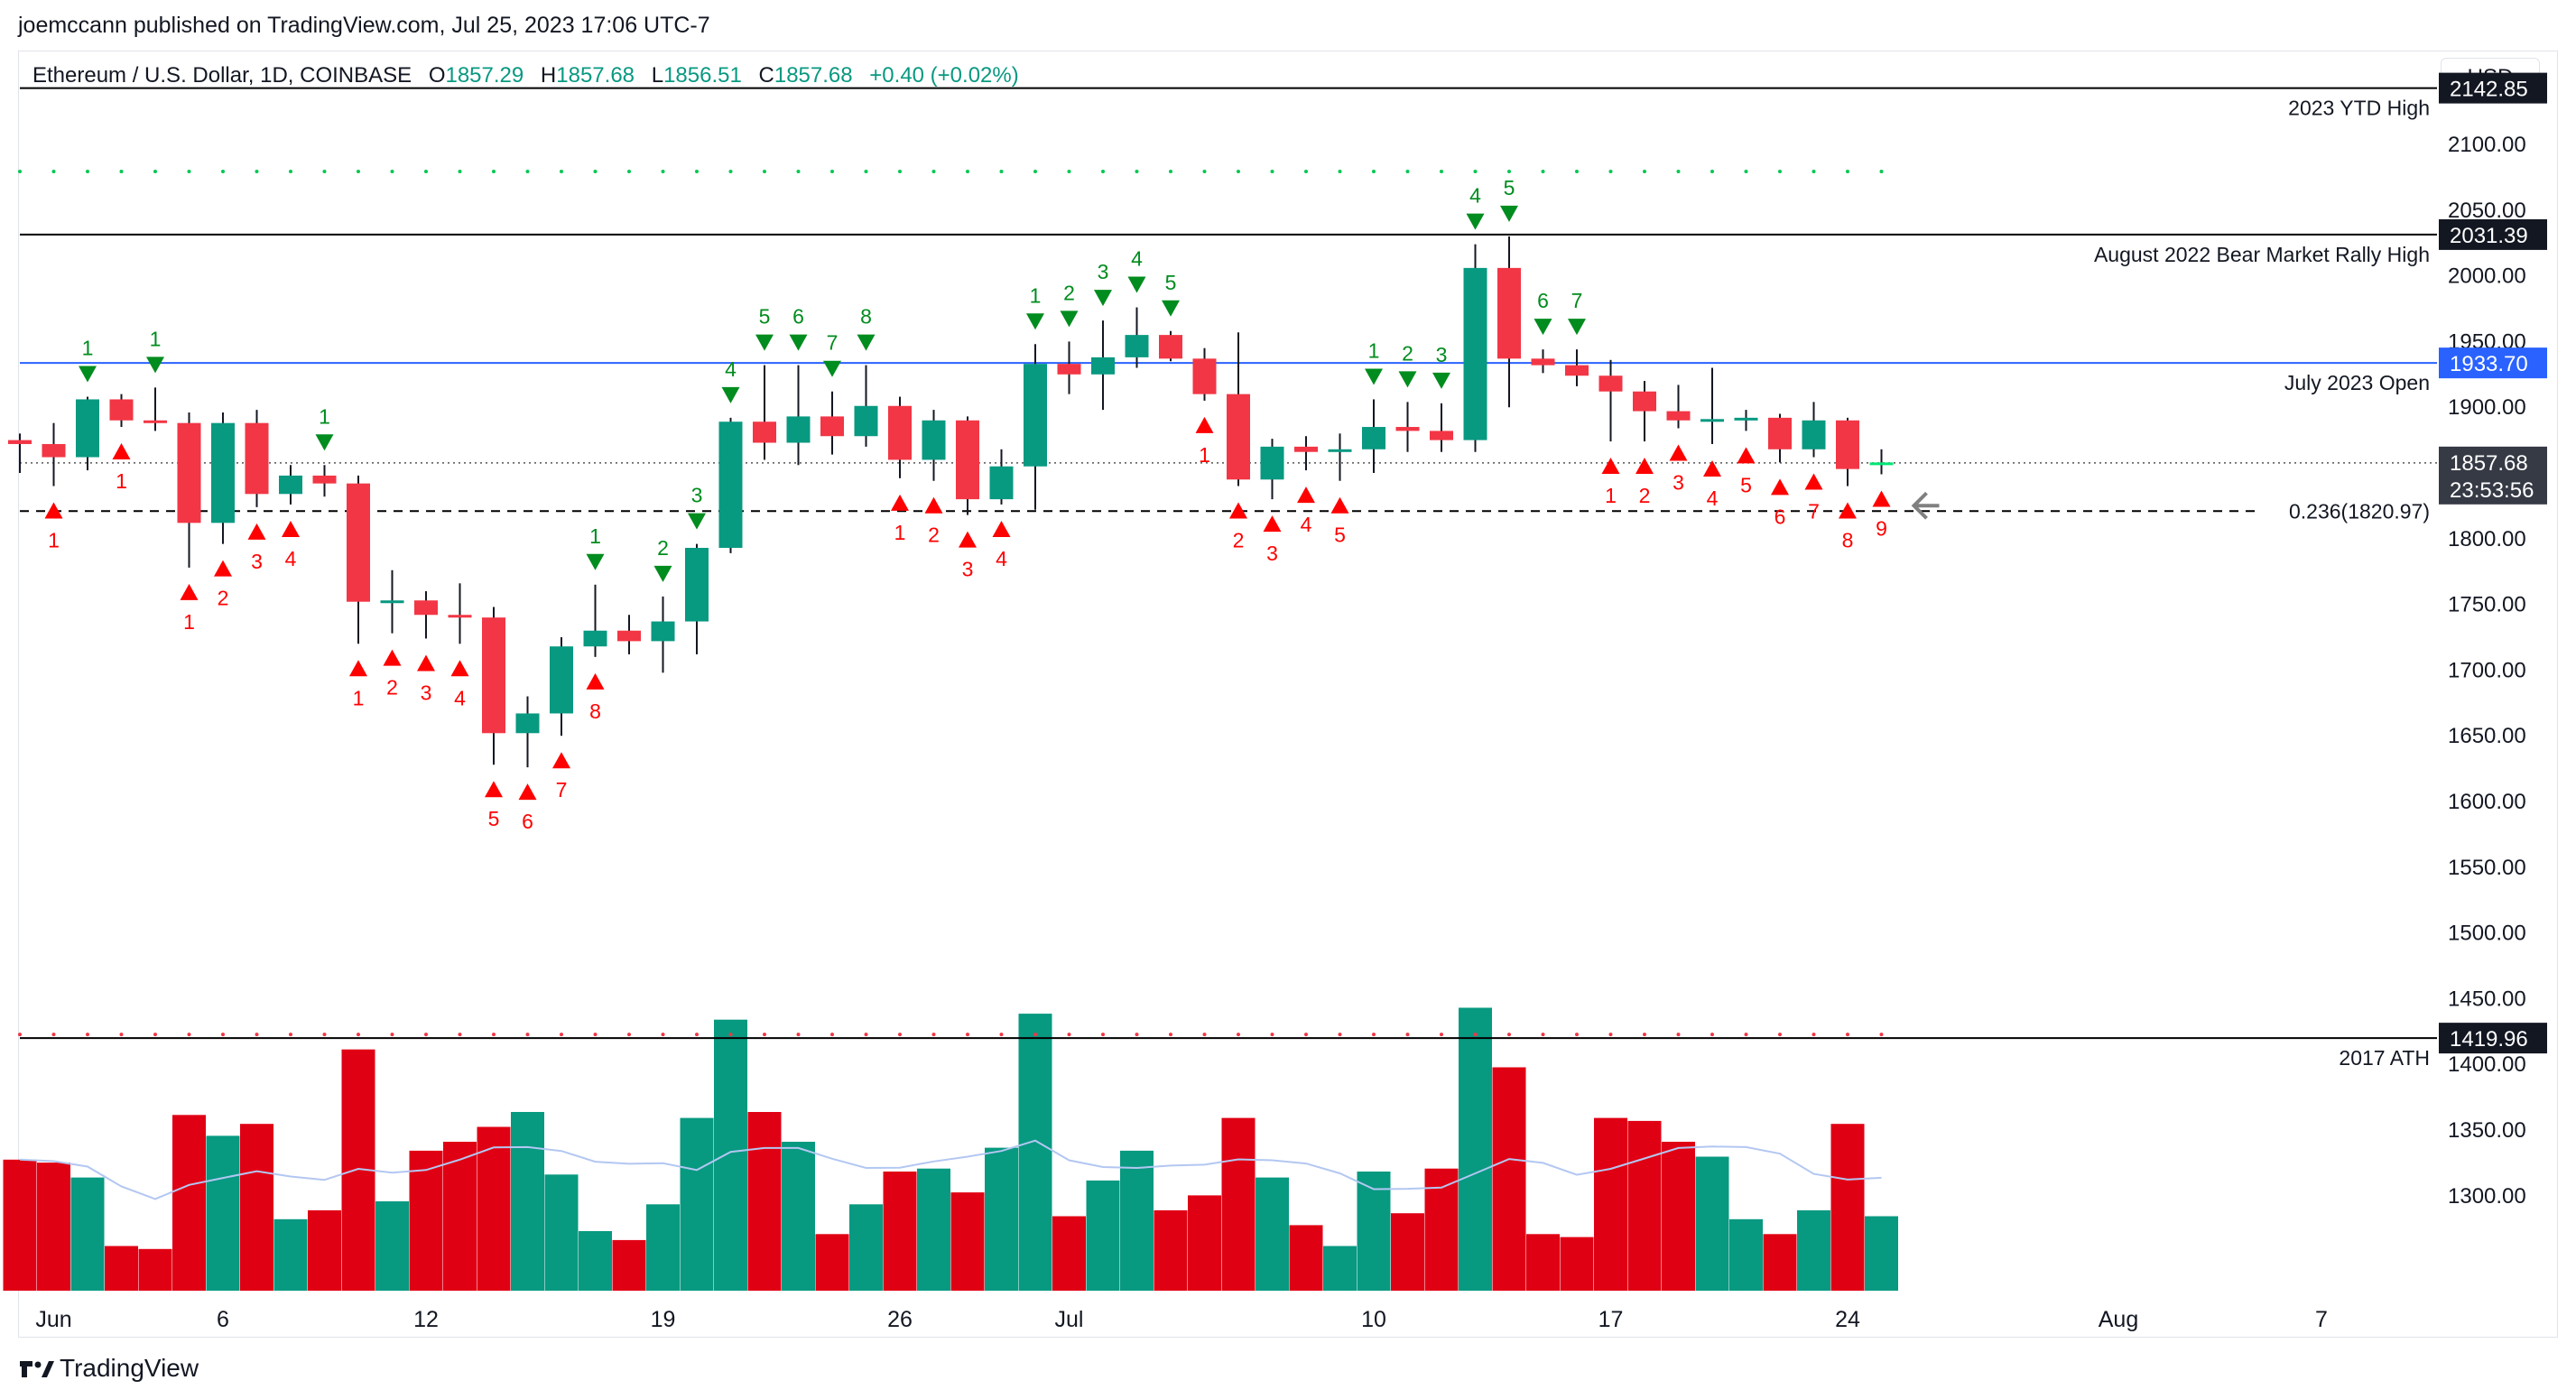  What do you see at coordinates (1611, 1319) in the screenshot?
I see `time-axis-tick: 17` at bounding box center [1611, 1319].